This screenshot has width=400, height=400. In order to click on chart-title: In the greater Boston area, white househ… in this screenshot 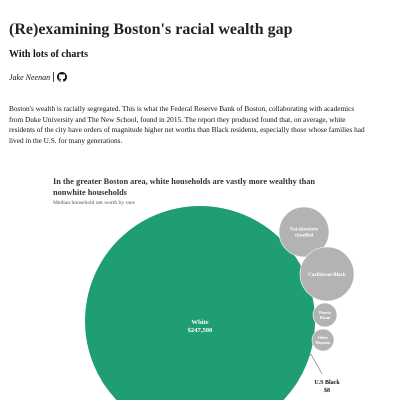, I will do `click(184, 187)`.